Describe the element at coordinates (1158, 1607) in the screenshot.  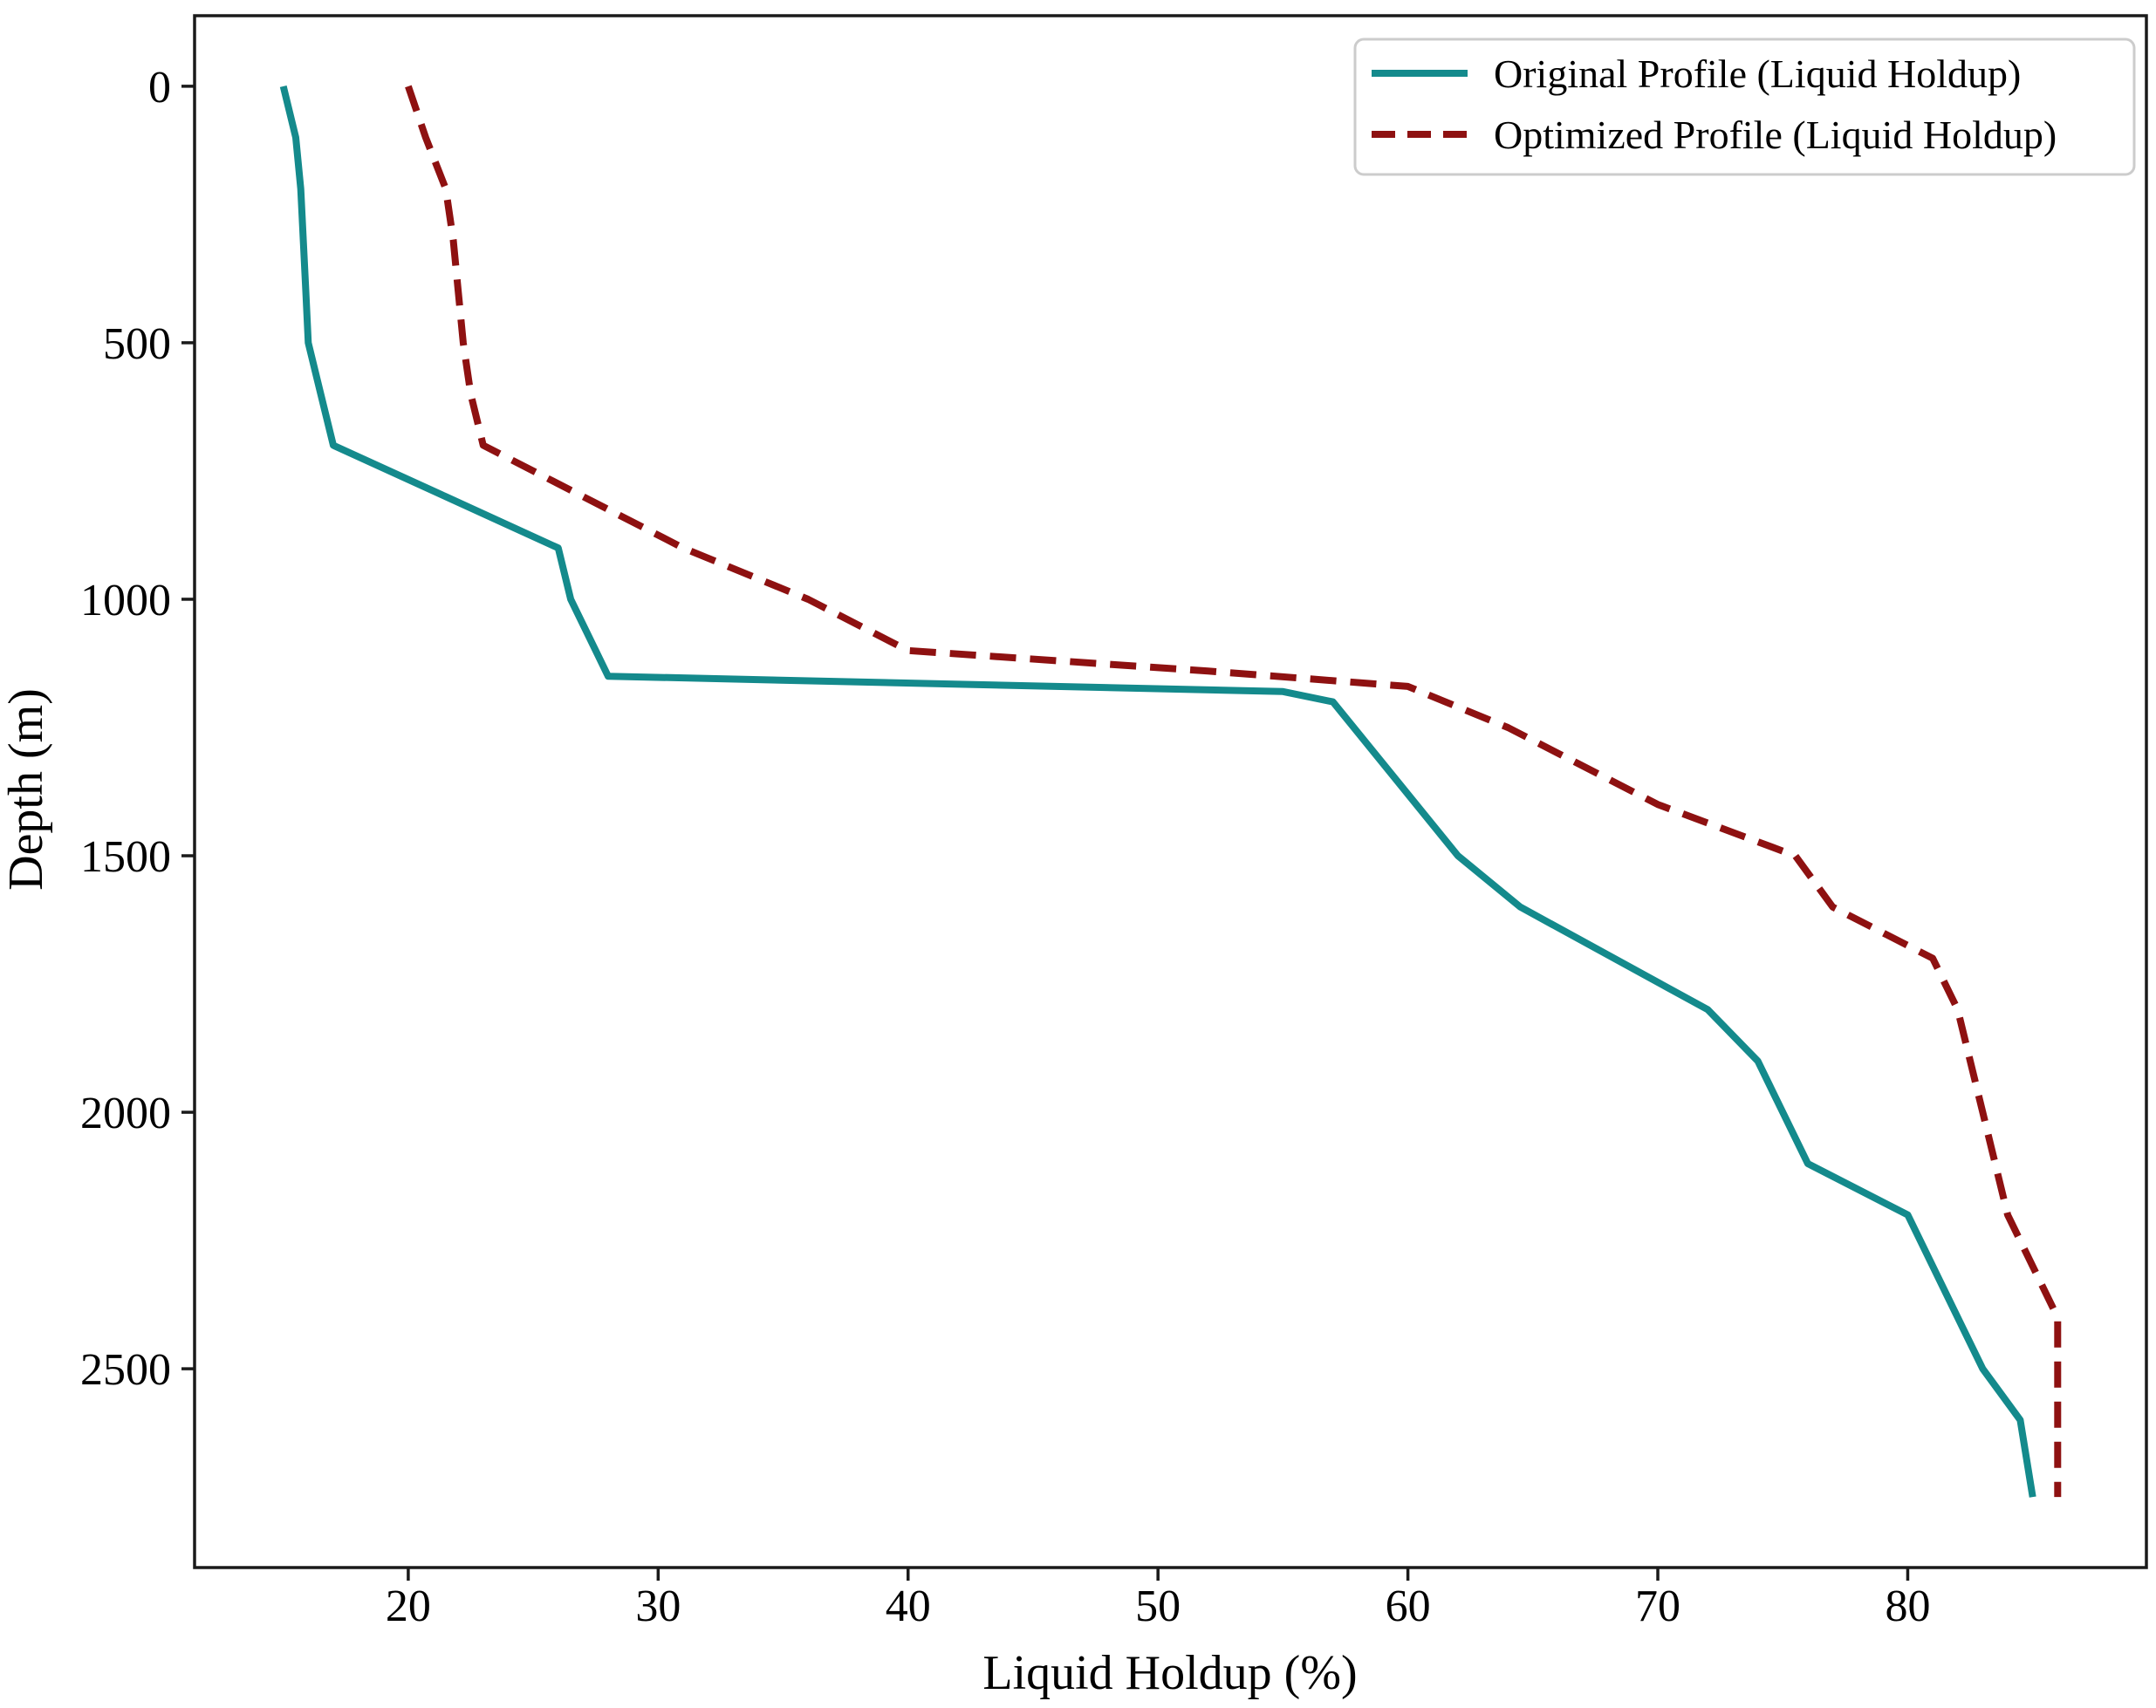
I see `x-tick-label: 50` at that location.